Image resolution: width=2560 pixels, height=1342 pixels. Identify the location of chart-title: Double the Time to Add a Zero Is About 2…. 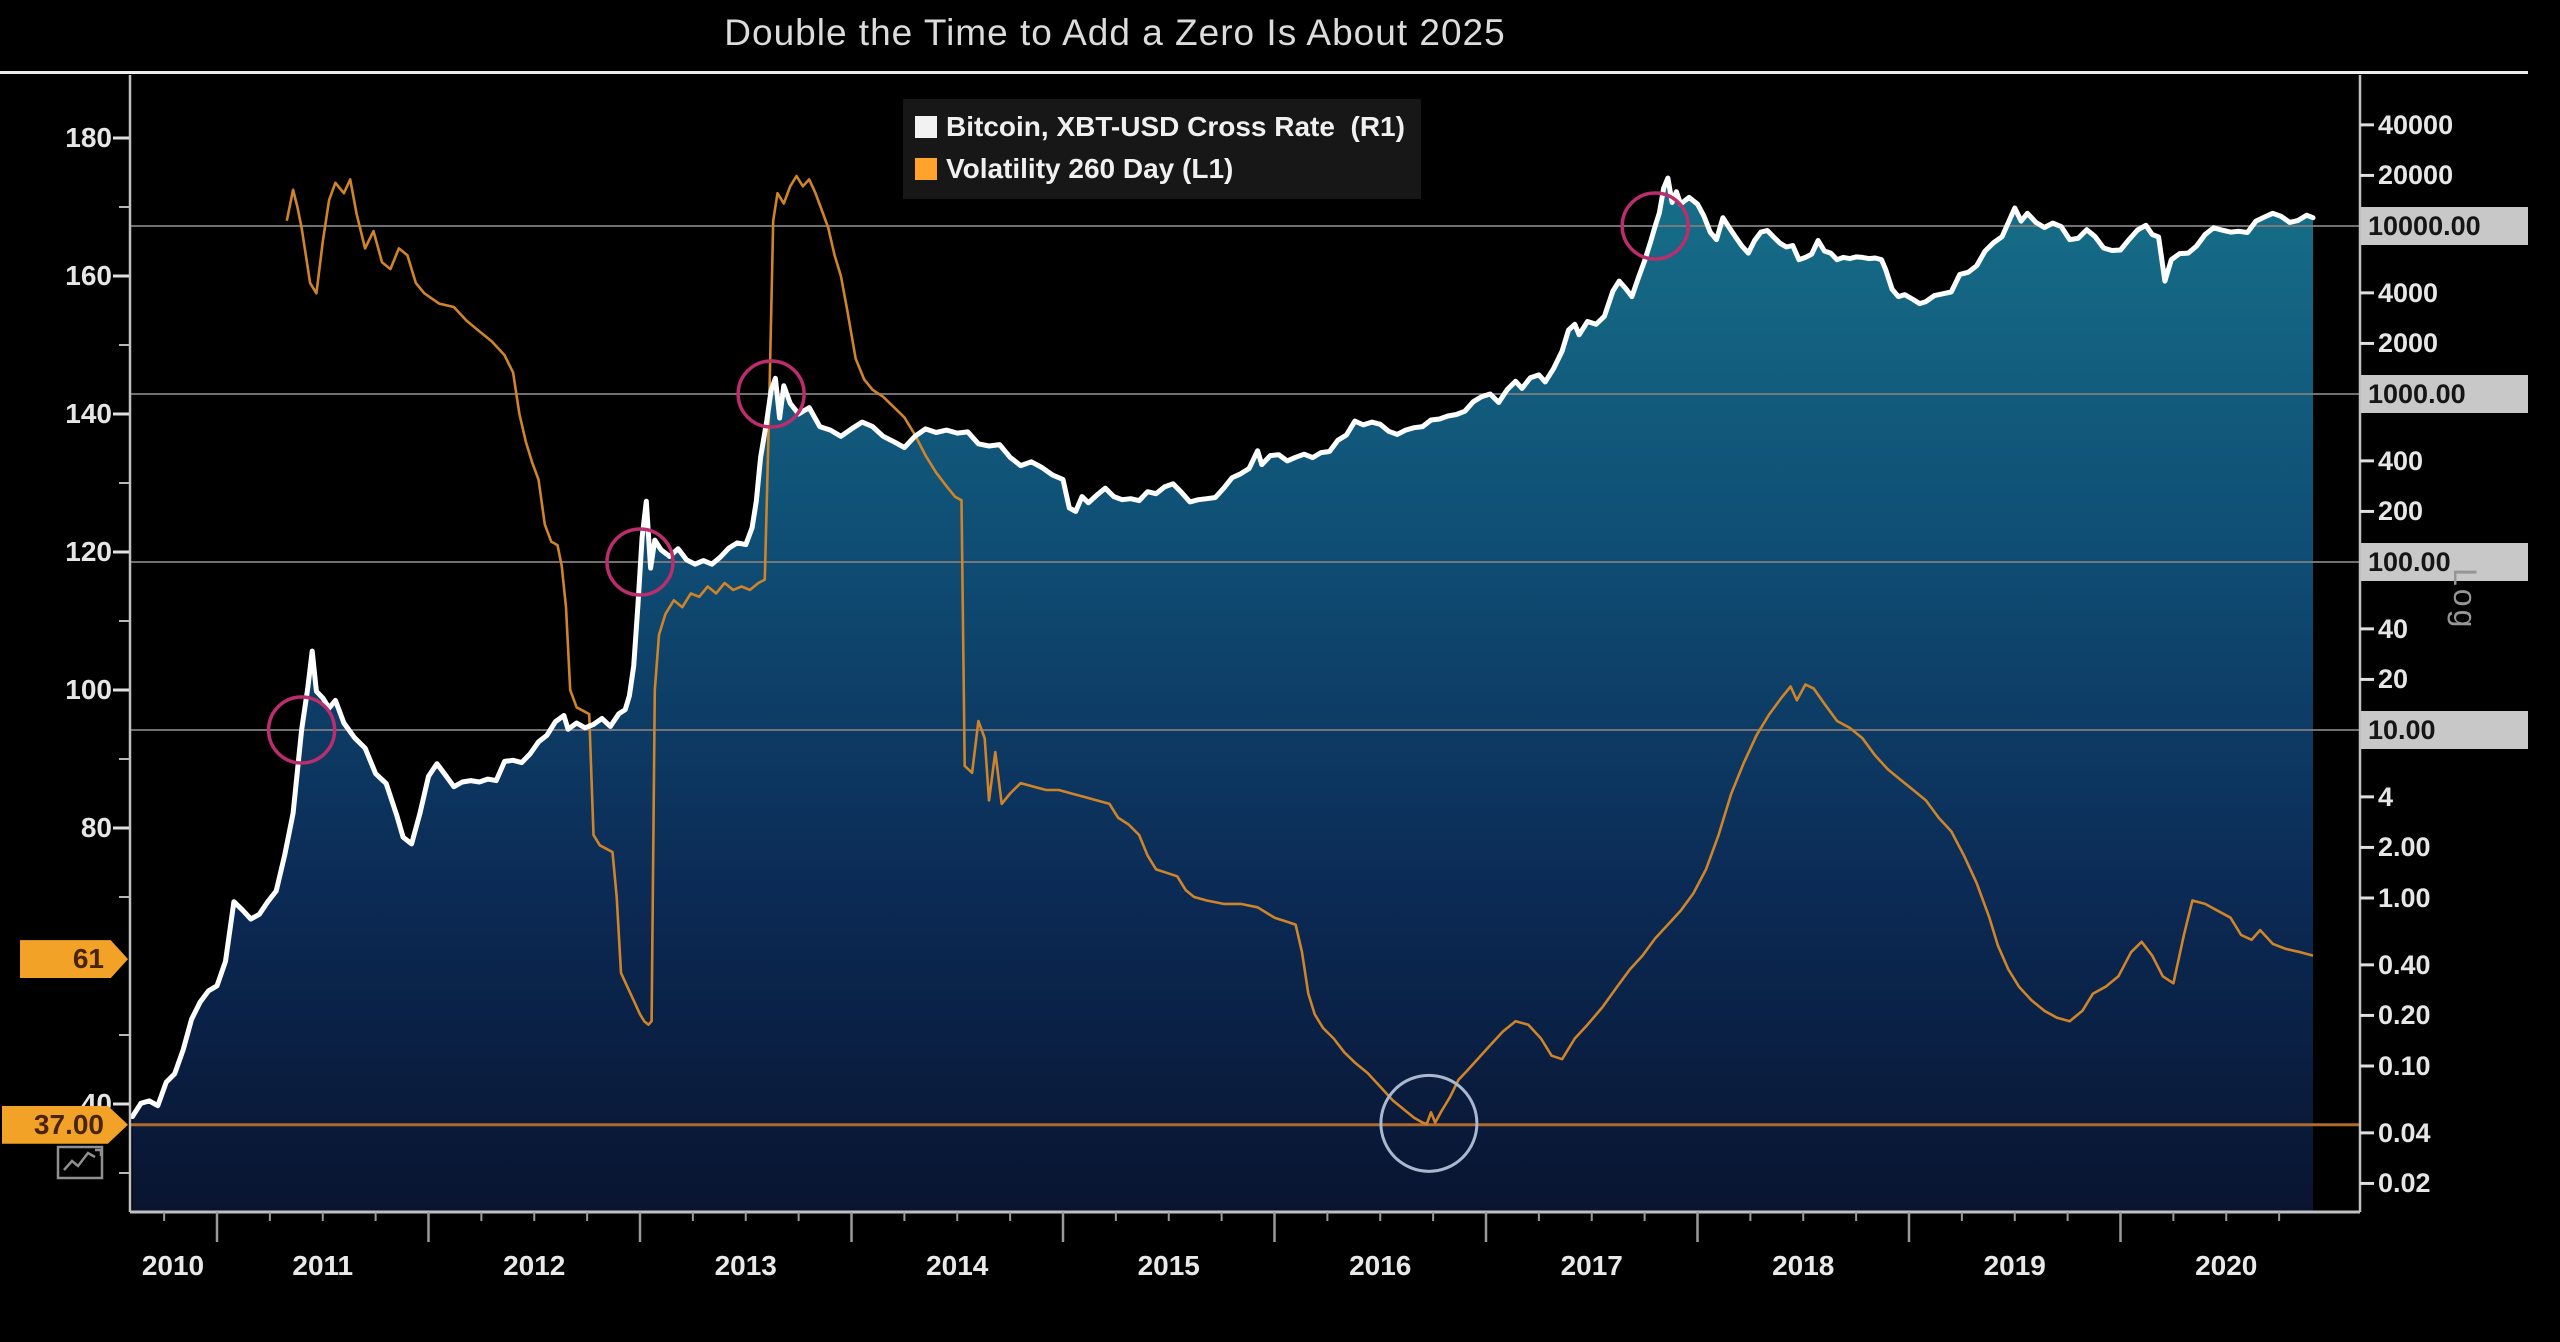
(1115, 32).